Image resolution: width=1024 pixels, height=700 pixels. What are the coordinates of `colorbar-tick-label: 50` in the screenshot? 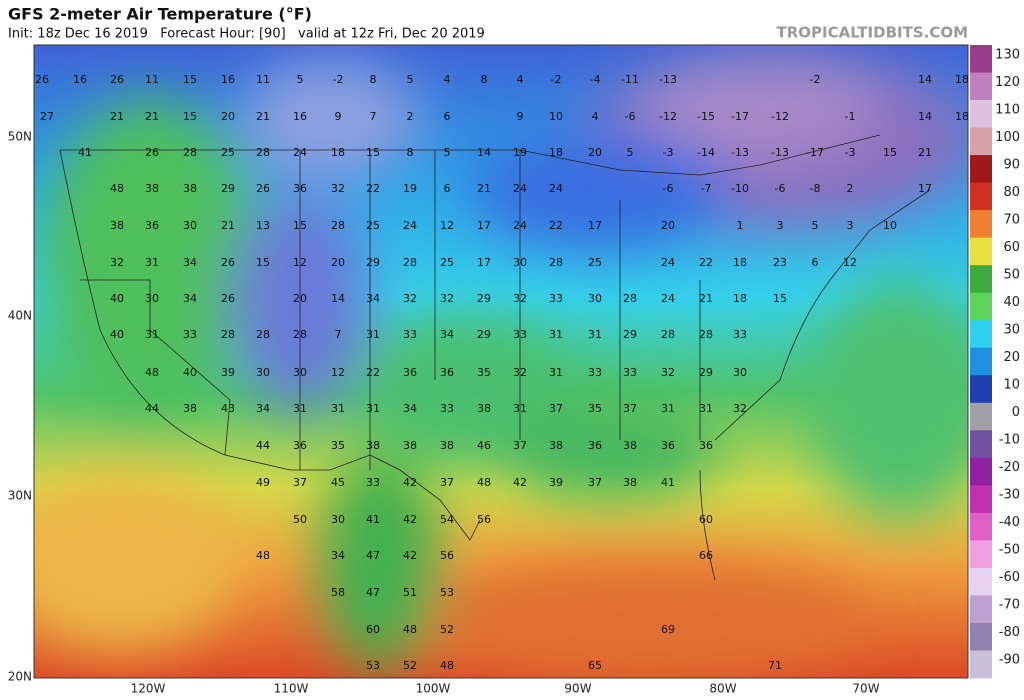 It's located at (1011, 274).